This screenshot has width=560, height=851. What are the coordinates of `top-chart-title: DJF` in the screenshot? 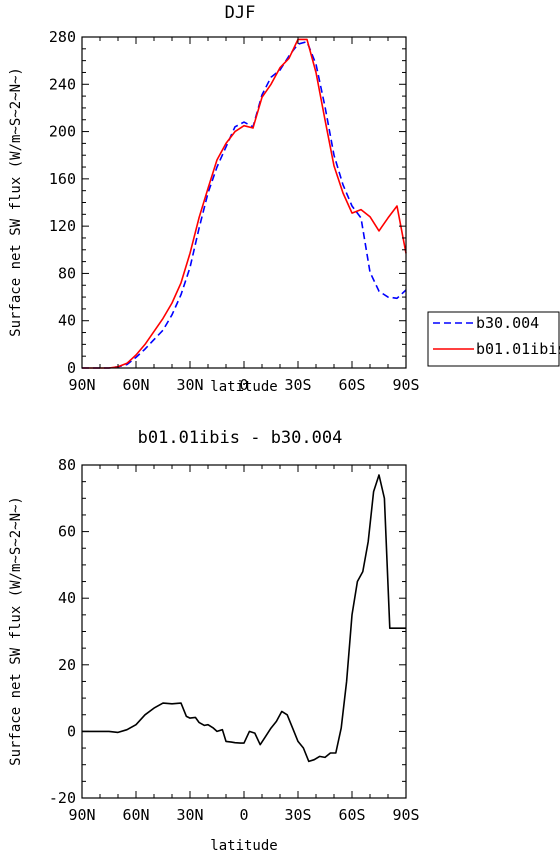 It's located at (240, 13).